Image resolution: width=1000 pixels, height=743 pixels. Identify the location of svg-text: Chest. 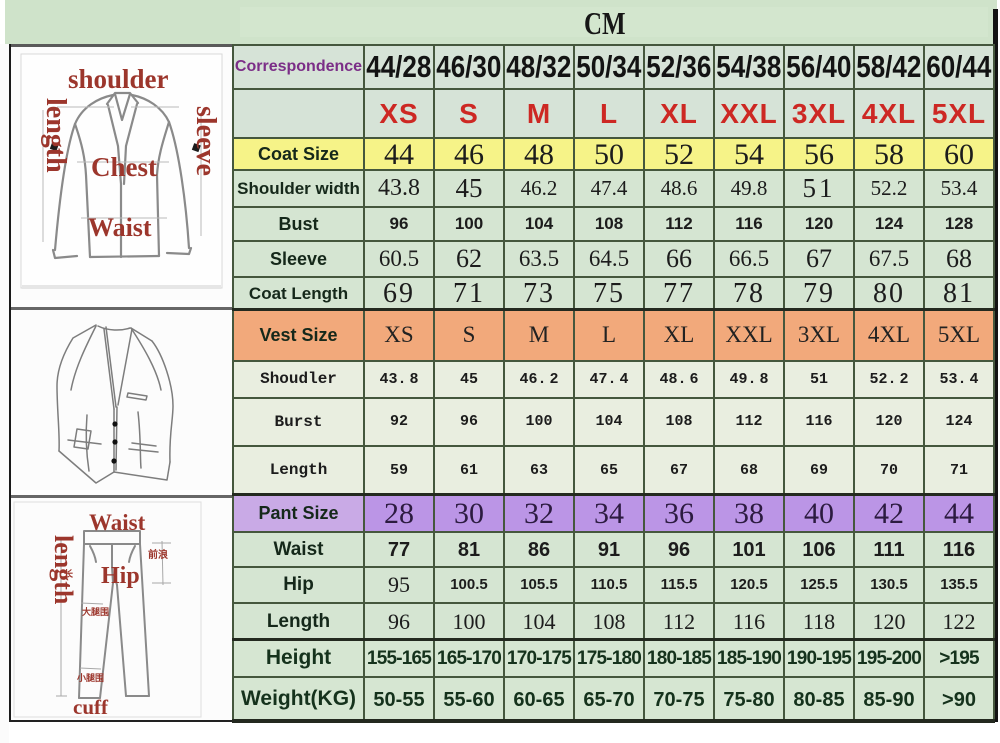
(124, 167).